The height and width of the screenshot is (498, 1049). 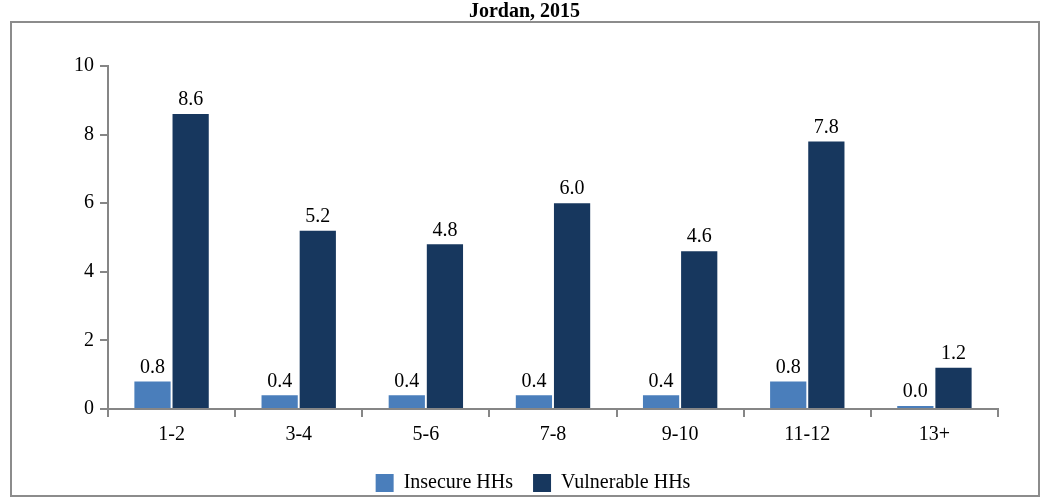 I want to click on x-tick-label: 3-4, so click(x=299, y=433).